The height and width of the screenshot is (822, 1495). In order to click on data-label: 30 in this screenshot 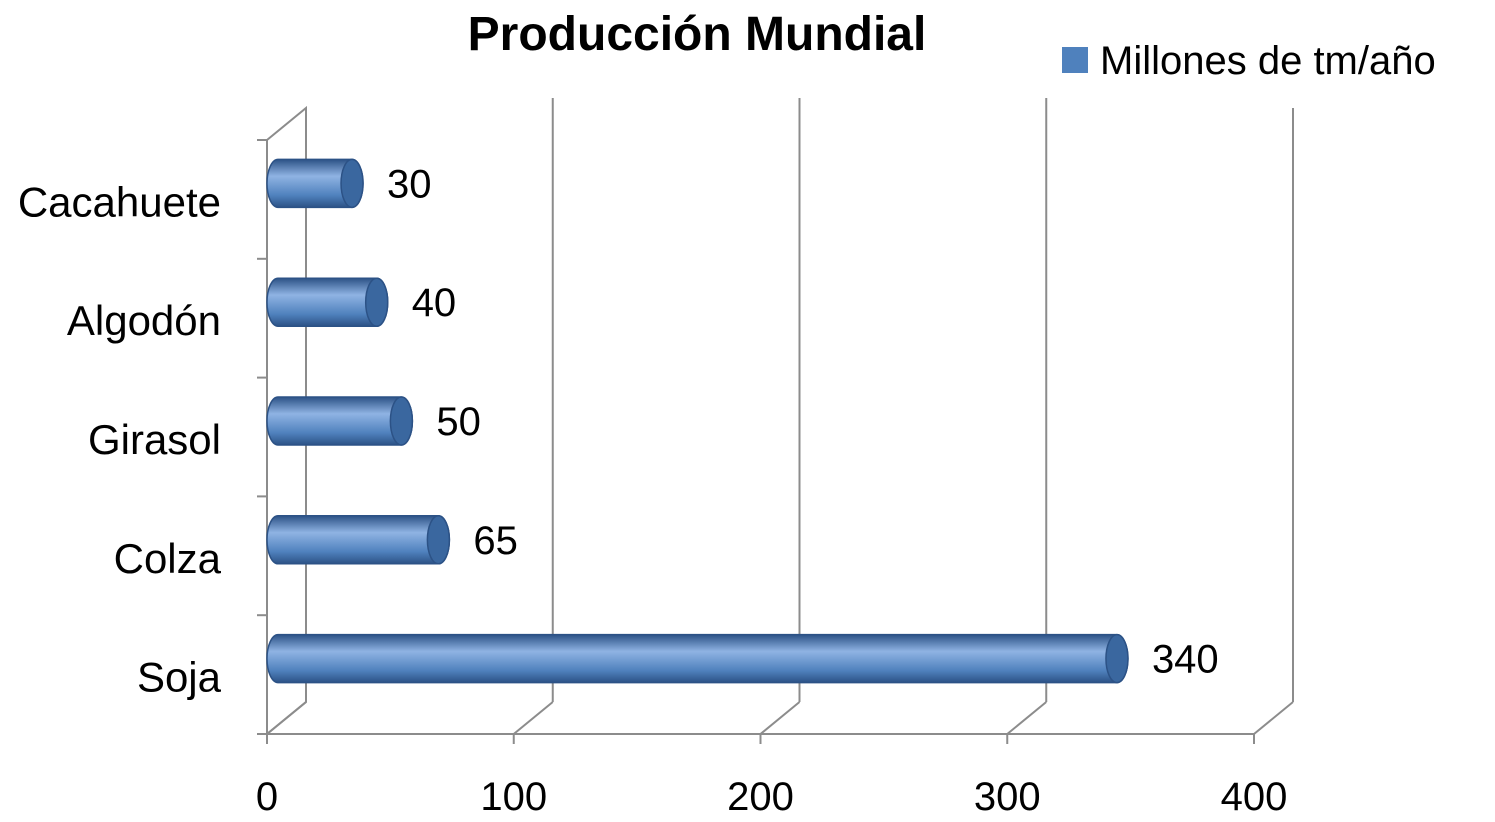, I will do `click(409, 184)`.